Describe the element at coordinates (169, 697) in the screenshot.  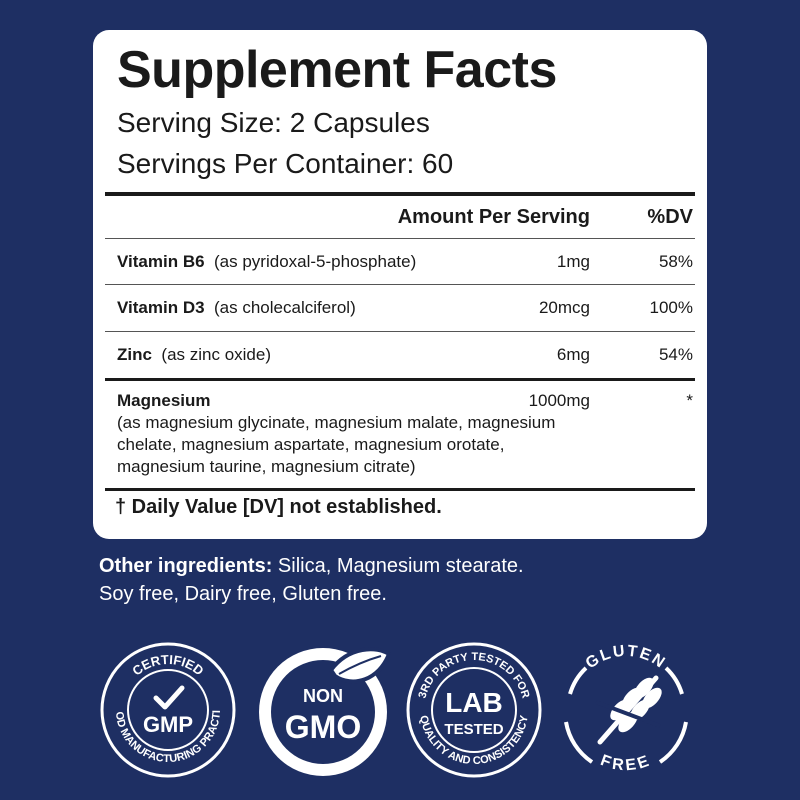
I see `checkmark-icon` at that location.